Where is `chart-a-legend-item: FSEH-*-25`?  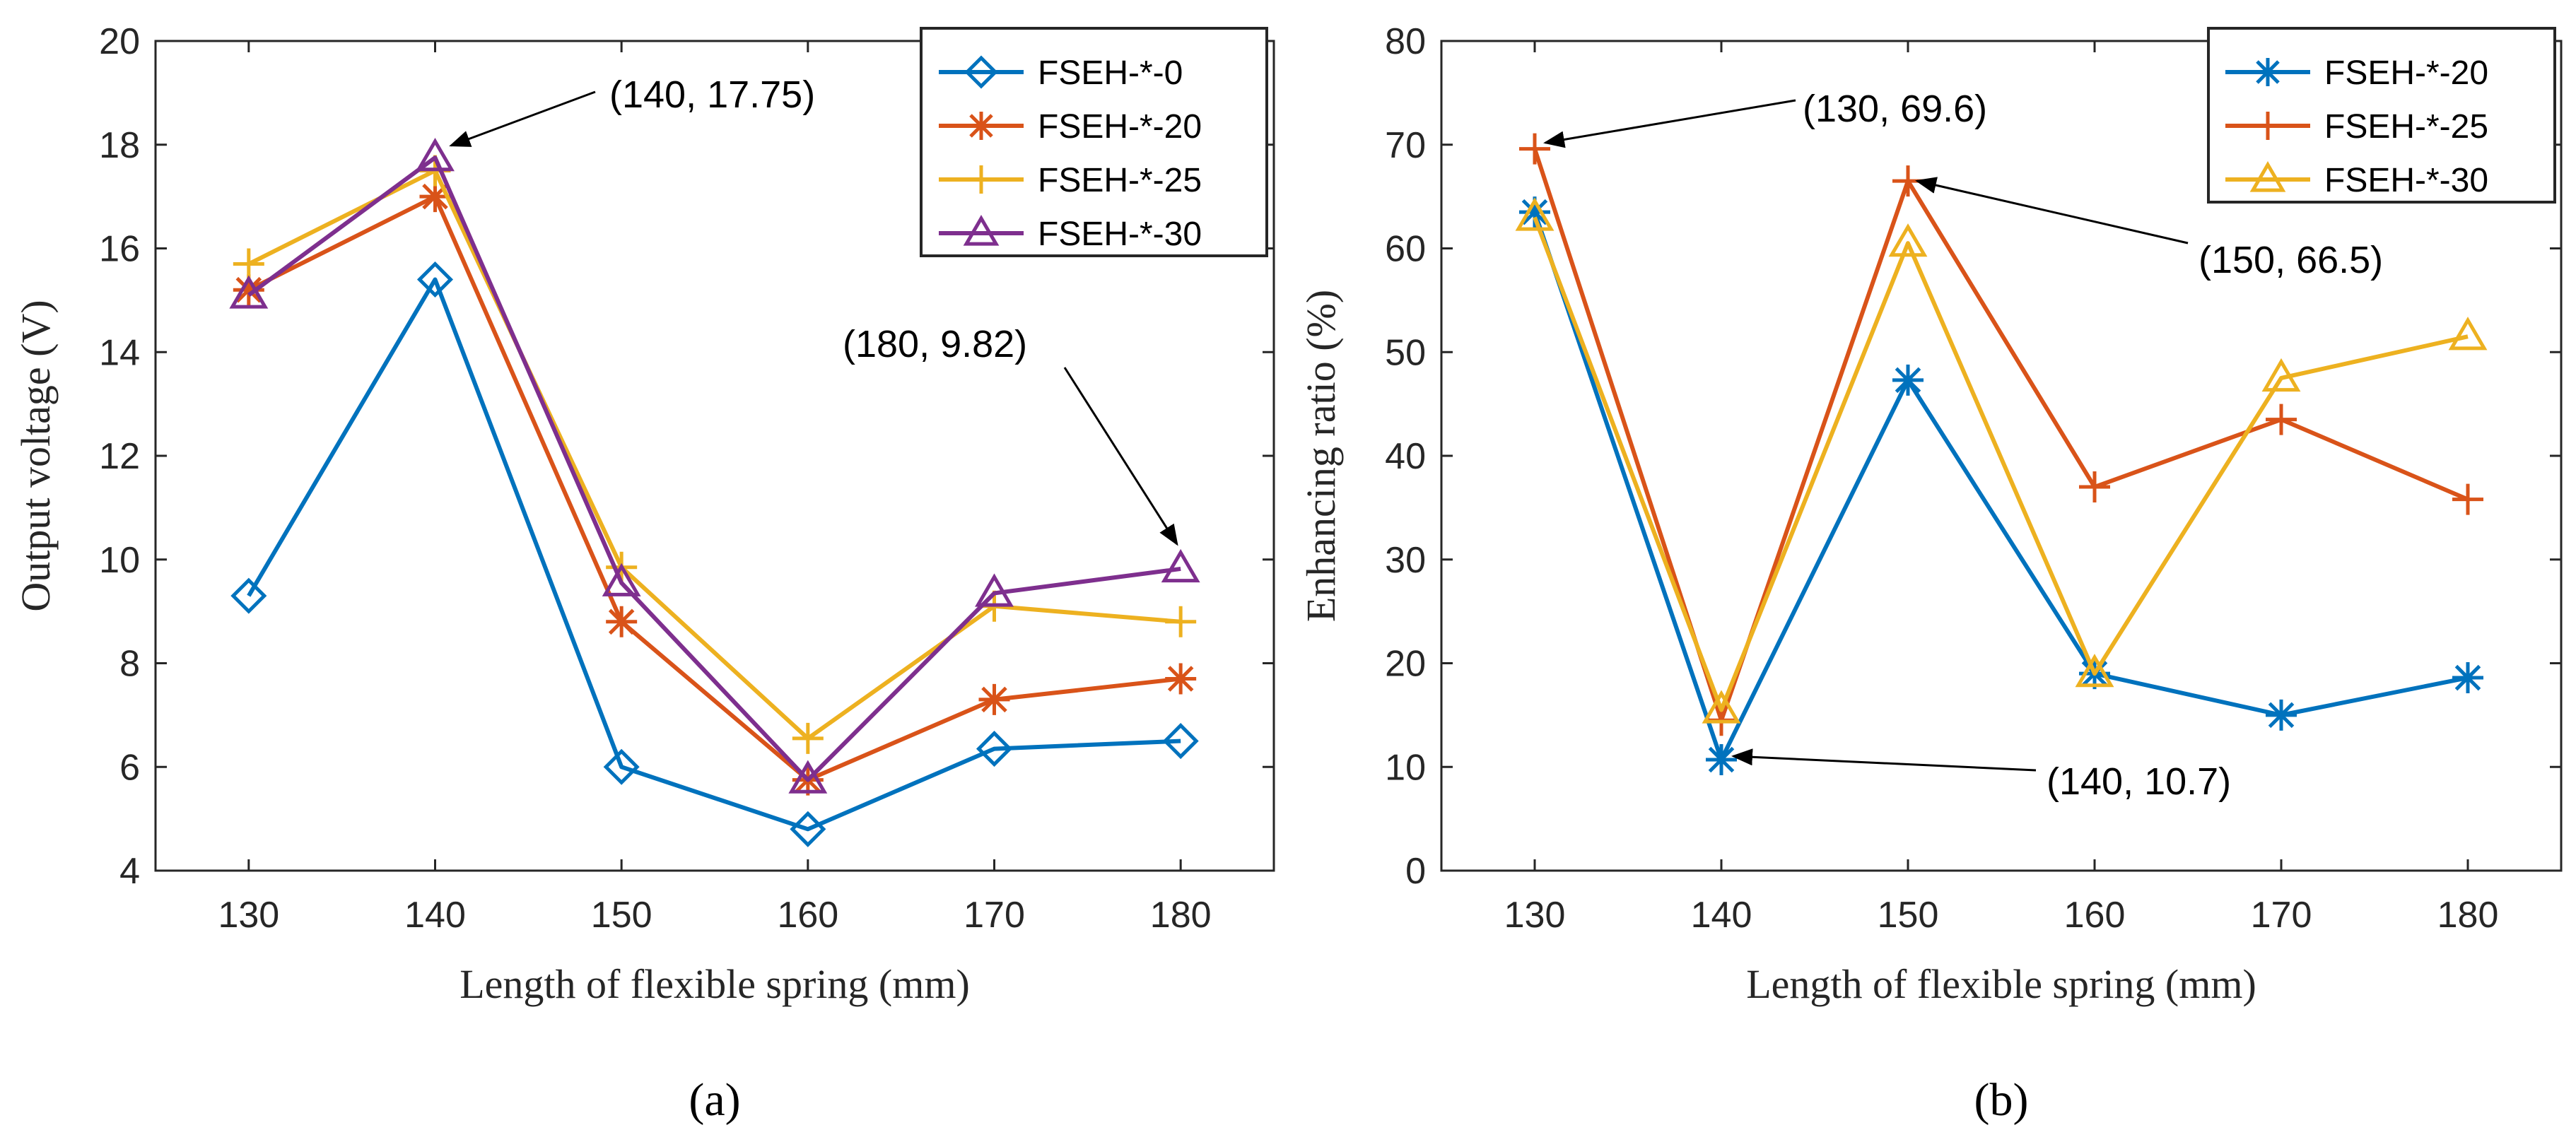
chart-a-legend-item: FSEH-*-25 is located at coordinates (1071, 180).